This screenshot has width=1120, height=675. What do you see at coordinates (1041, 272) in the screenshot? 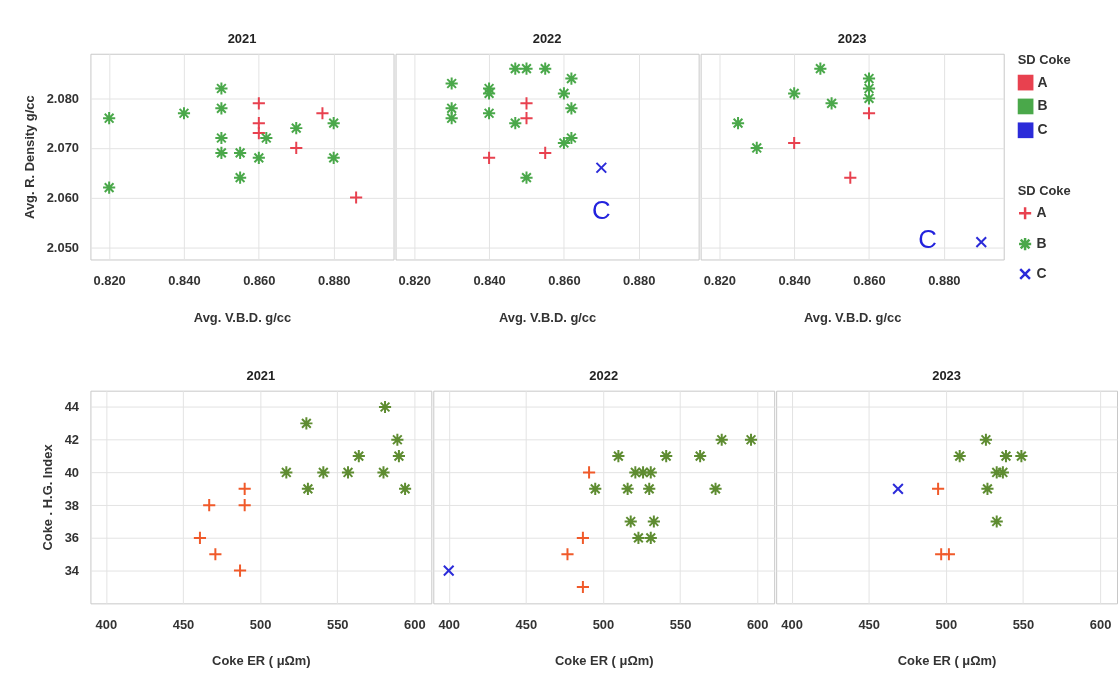
I see `legend-label: C` at bounding box center [1041, 272].